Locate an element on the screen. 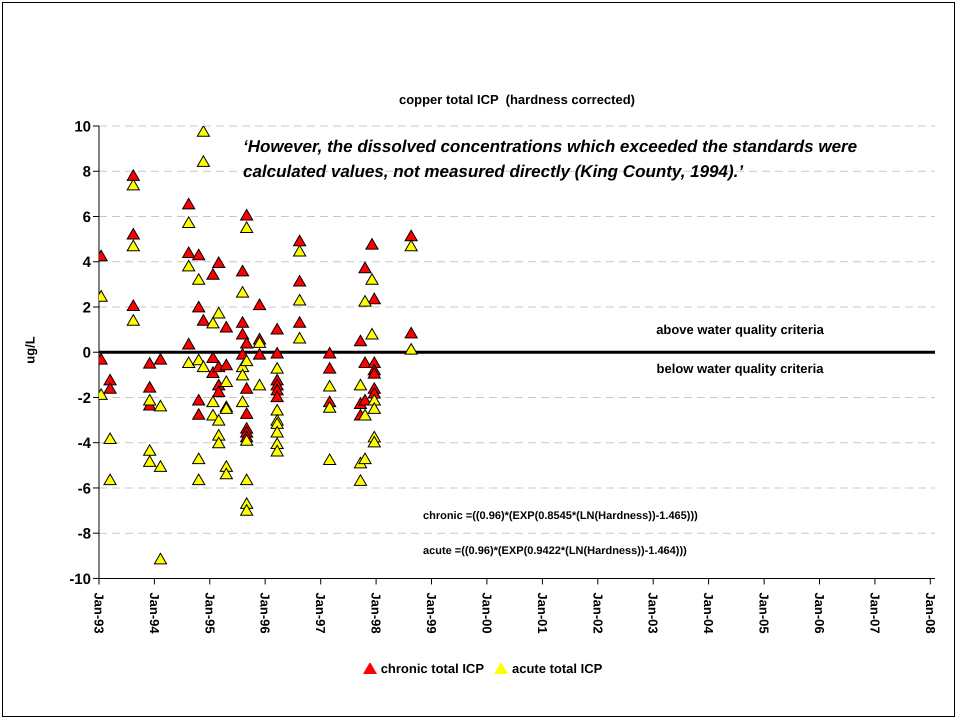  y-tick-label: -6 is located at coordinates (84, 489).